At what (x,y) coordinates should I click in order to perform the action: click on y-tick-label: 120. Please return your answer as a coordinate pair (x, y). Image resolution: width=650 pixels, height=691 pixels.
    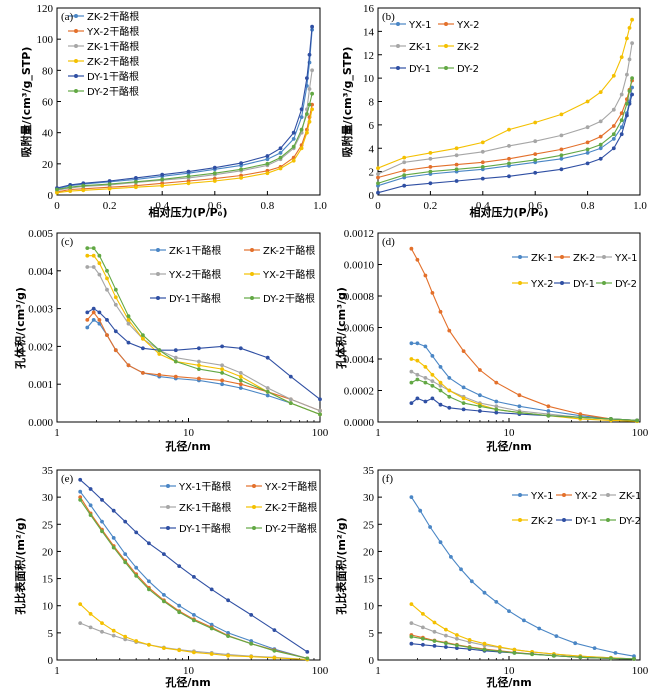
    Looking at the image, I should click on (45, 9).